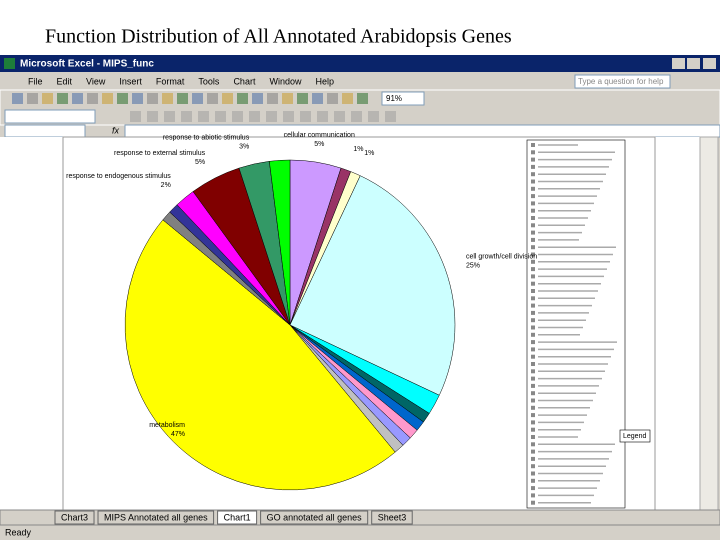  What do you see at coordinates (693, 63) in the screenshot?
I see `maximize-button` at bounding box center [693, 63].